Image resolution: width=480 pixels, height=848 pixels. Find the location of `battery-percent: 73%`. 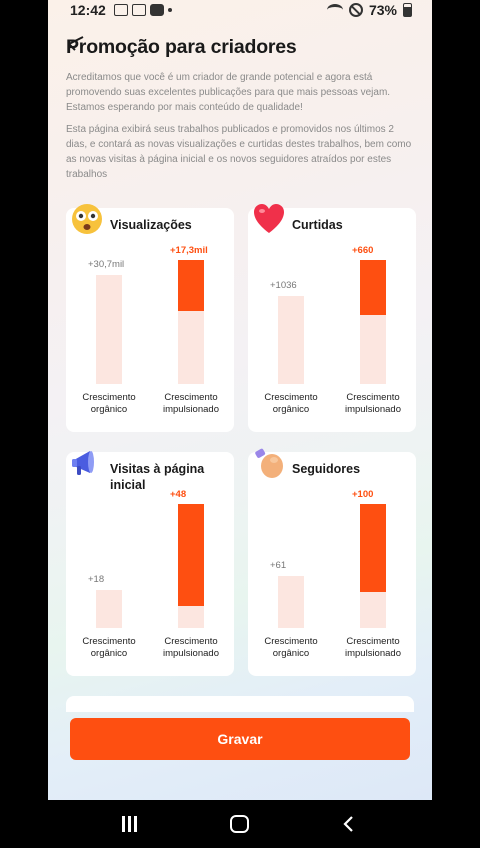

battery-percent: 73% is located at coordinates (382, 10).